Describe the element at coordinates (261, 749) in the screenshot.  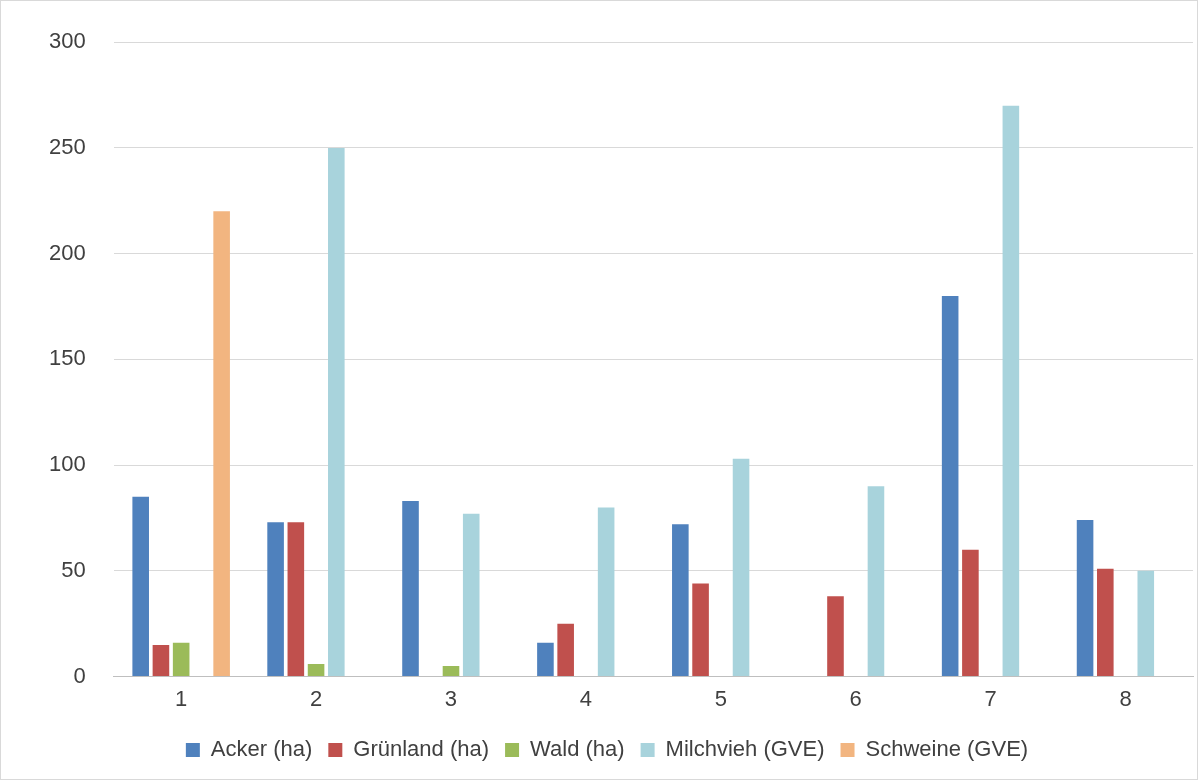
I see `legend-label: Acker (ha)` at that location.